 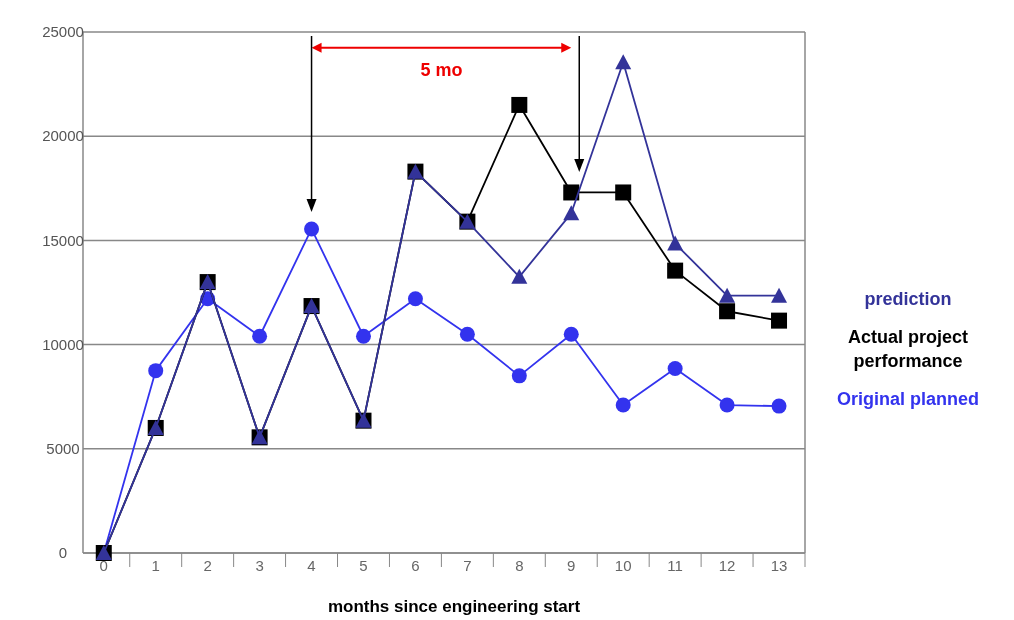 I want to click on text: prediction, so click(x=908, y=299).